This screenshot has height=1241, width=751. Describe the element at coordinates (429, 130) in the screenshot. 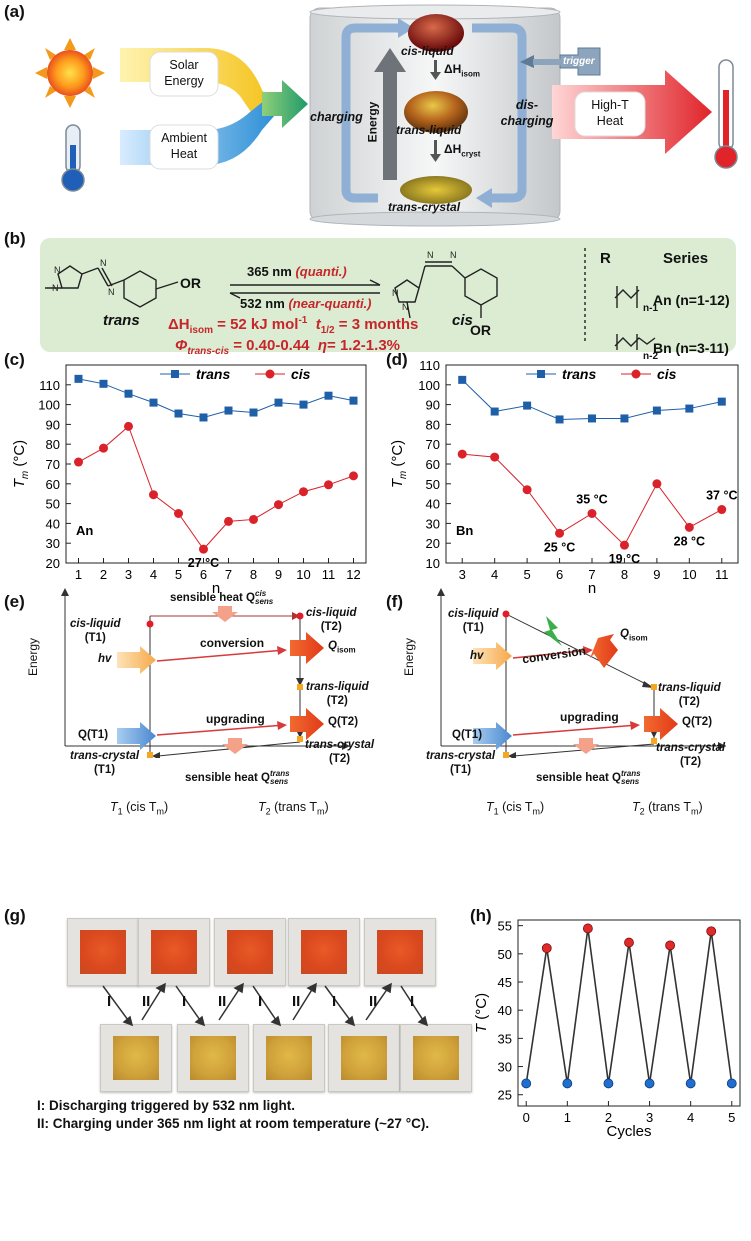

I see `trans-liquid-label: trans-liquid` at that location.